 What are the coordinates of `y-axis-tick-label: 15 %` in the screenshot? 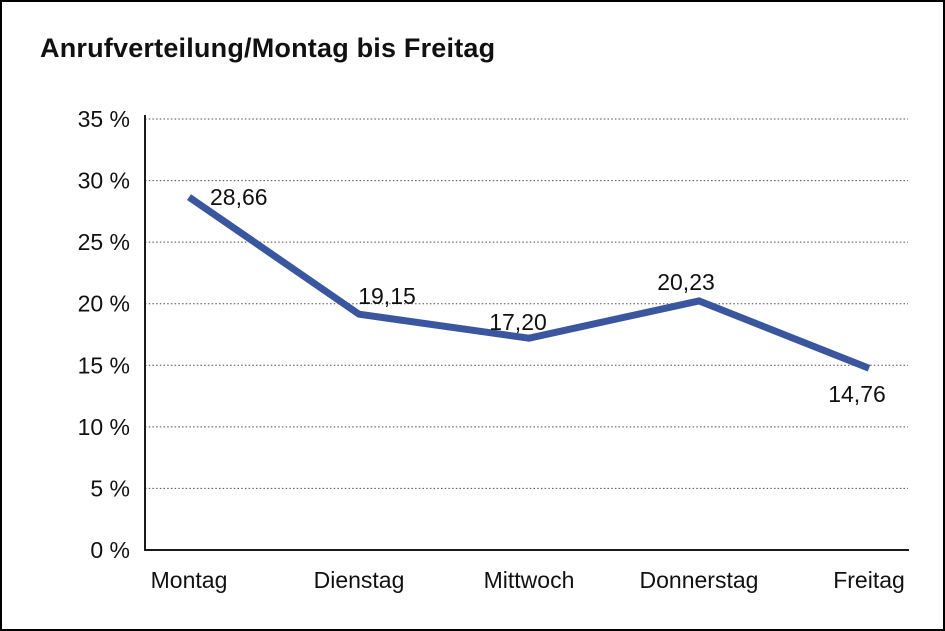 It's located at (104, 365).